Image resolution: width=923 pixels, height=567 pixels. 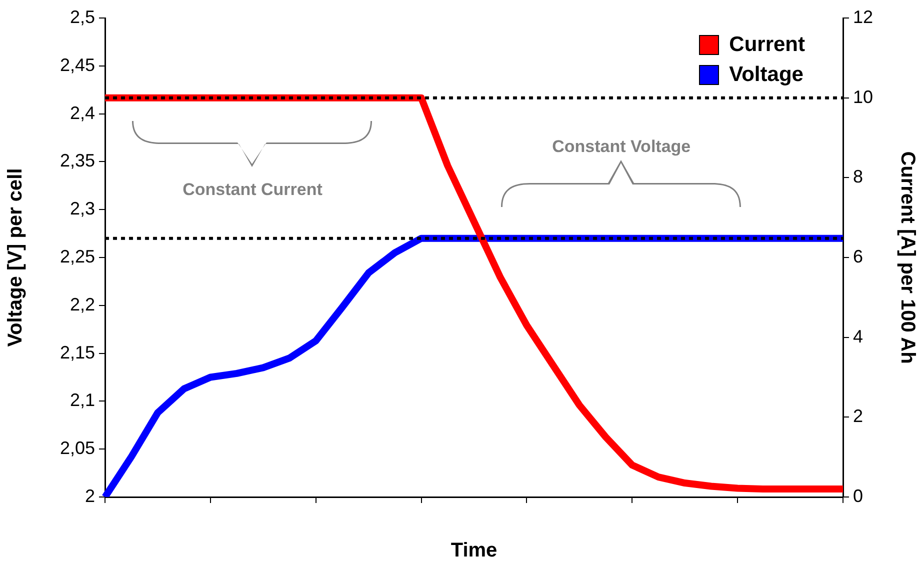 What do you see at coordinates (252, 190) in the screenshot?
I see `annotation: Constant Current` at bounding box center [252, 190].